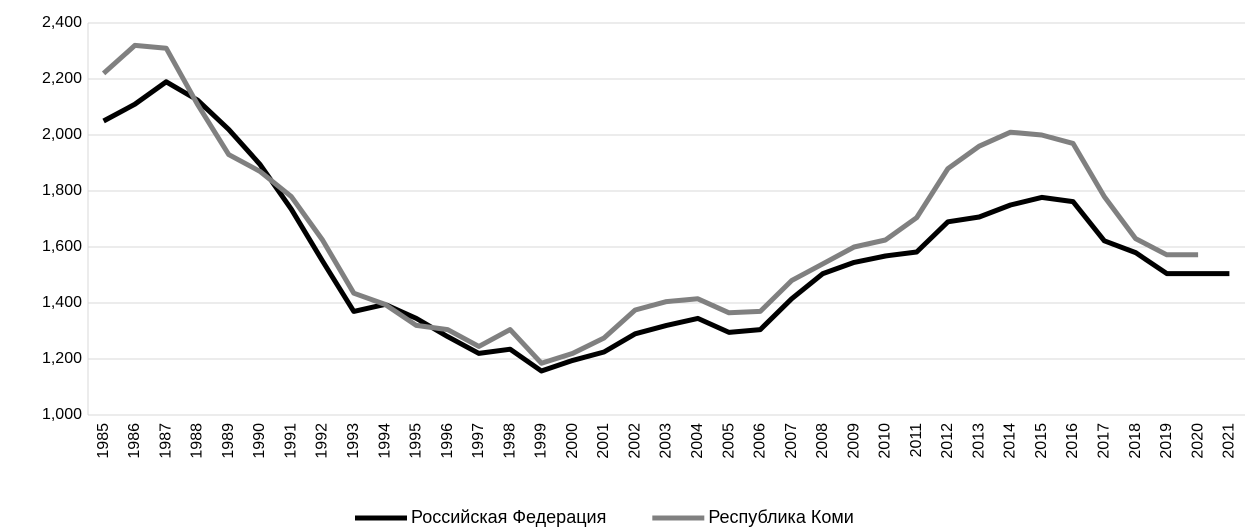 The image size is (1246, 529). Describe the element at coordinates (1135, 441) in the screenshot. I see `x-tick-label: 2018` at that location.